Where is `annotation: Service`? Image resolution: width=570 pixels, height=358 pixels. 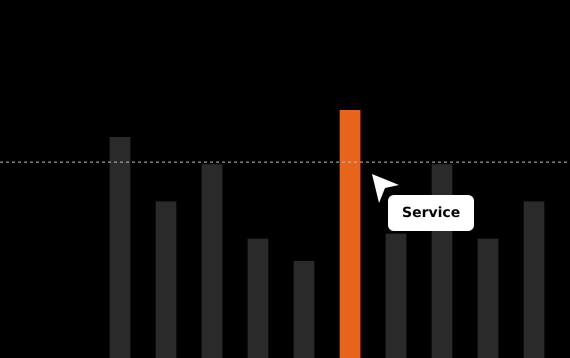
annotation: Service is located at coordinates (431, 213).